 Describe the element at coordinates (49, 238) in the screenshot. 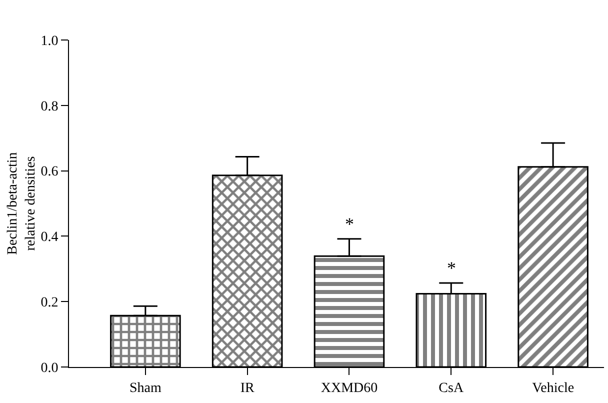

I see `y-tick-label: 0.4` at that location.